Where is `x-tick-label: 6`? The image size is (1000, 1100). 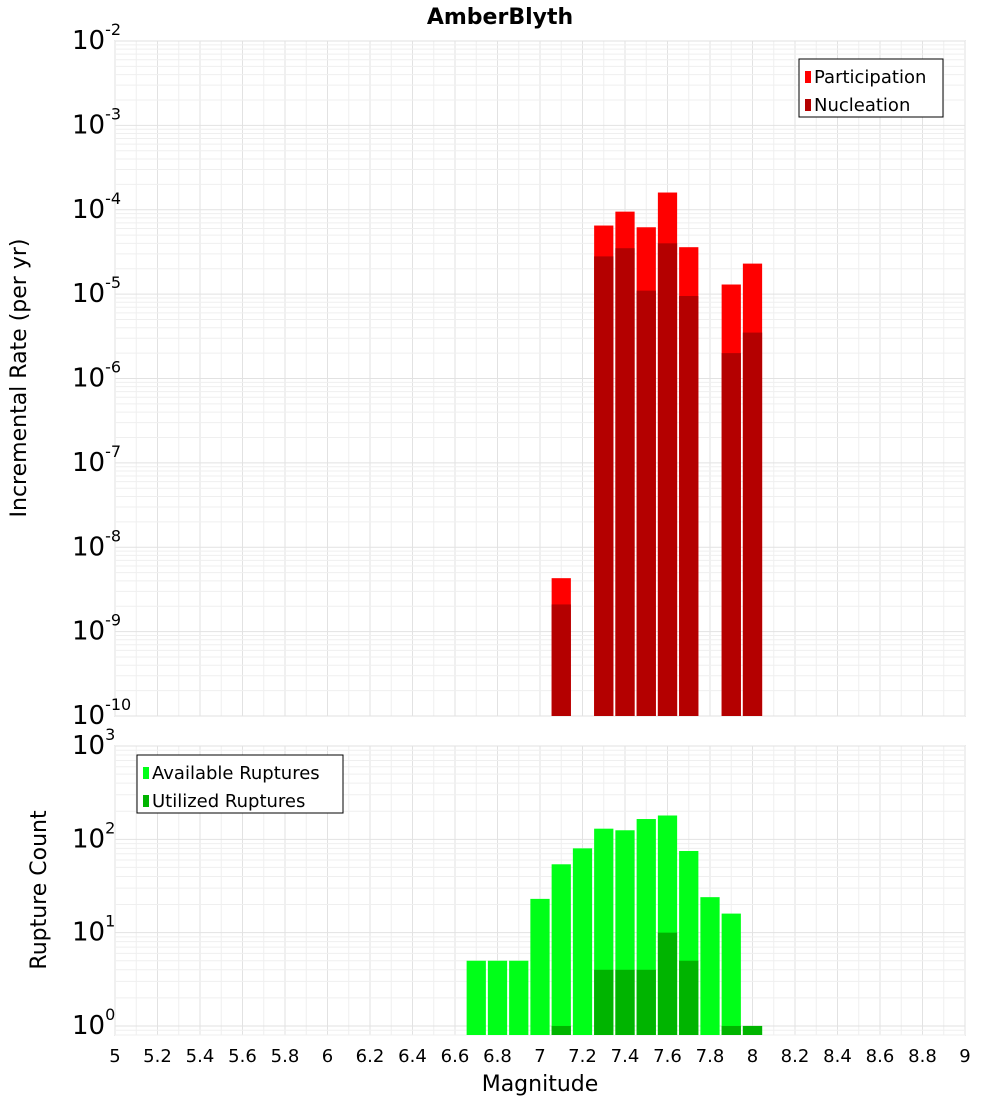
x-tick-label: 6 is located at coordinates (327, 1056).